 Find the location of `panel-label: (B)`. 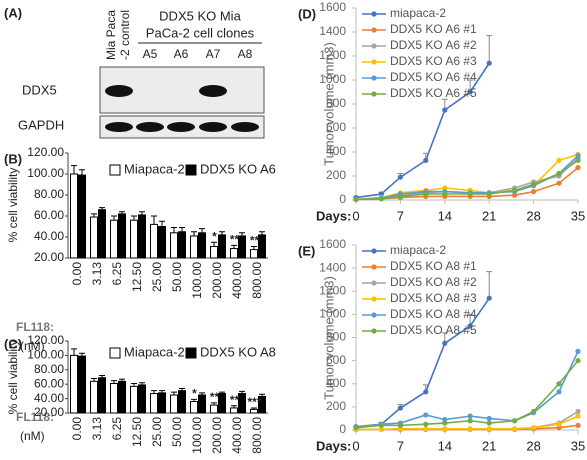

panel-label: (B) is located at coordinates (13, 158).